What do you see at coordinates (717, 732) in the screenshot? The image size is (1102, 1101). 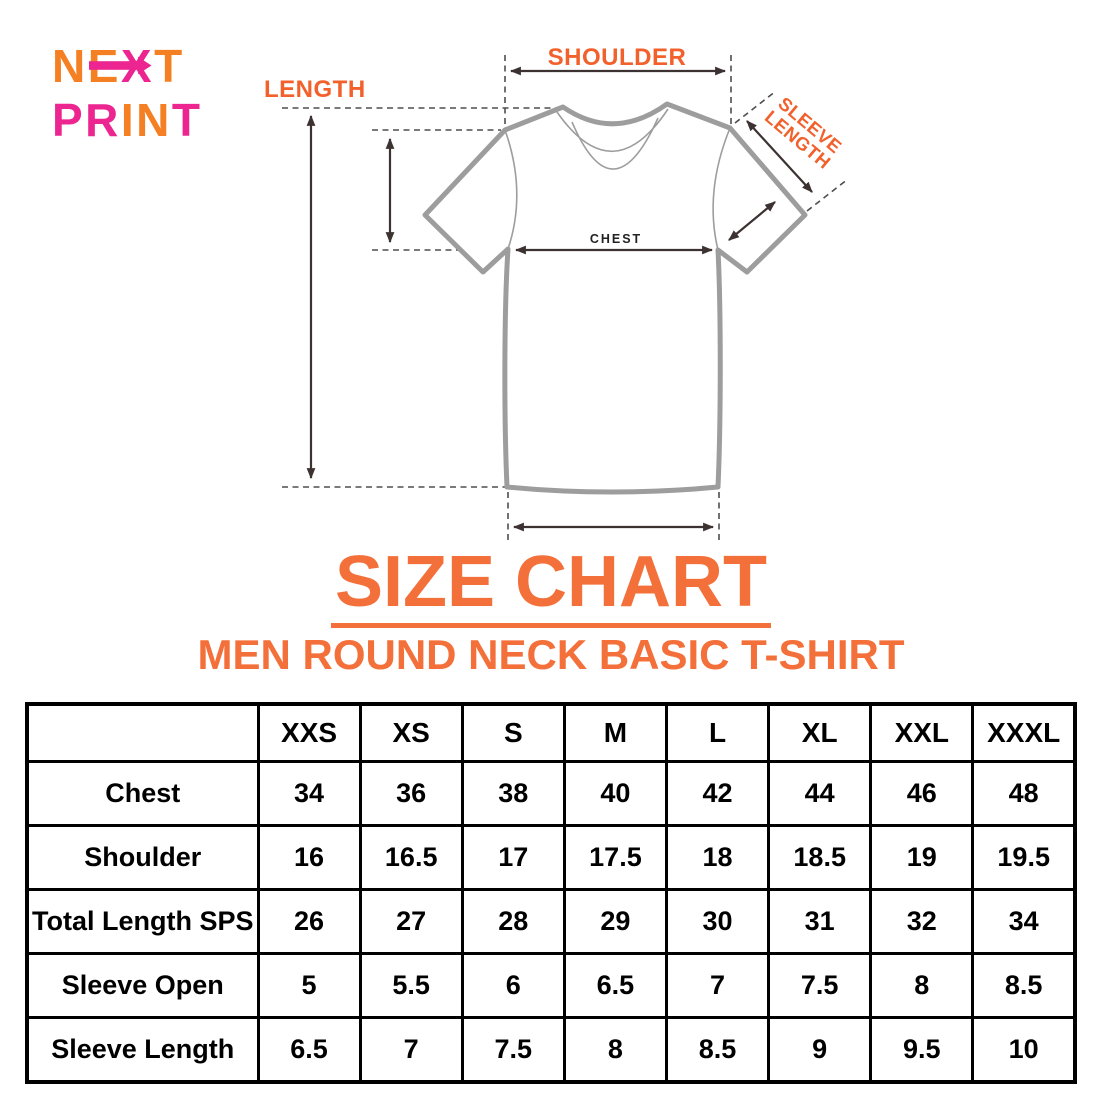 I see `header-cell: L` at bounding box center [717, 732].